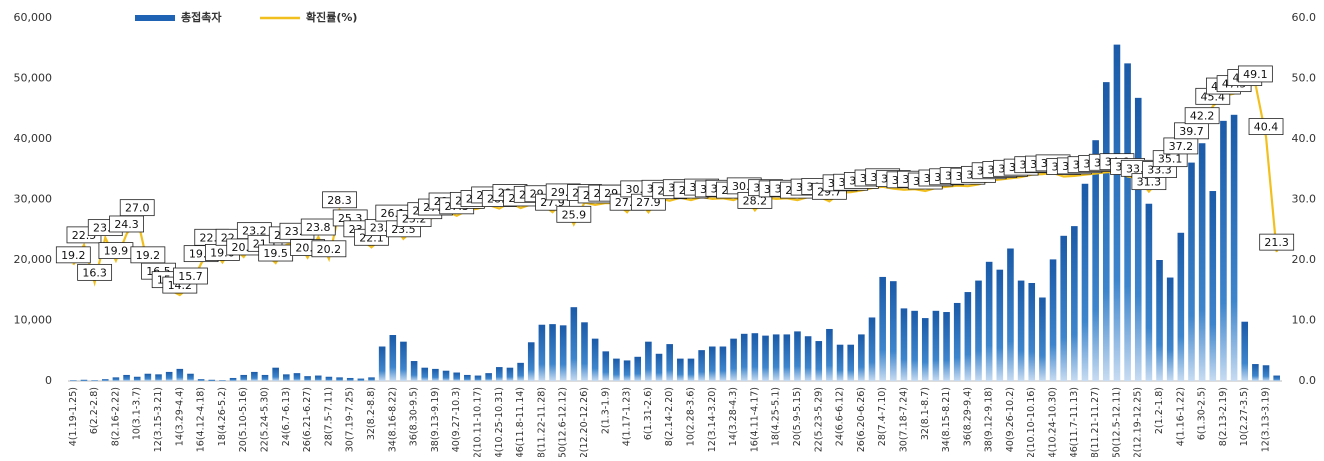 Image resolution: width=1324 pixels, height=461 pixels. What do you see at coordinates (541, 422) in the screenshot?
I see `x-tick-label: 48(11.22-11.28)` at bounding box center [541, 422].